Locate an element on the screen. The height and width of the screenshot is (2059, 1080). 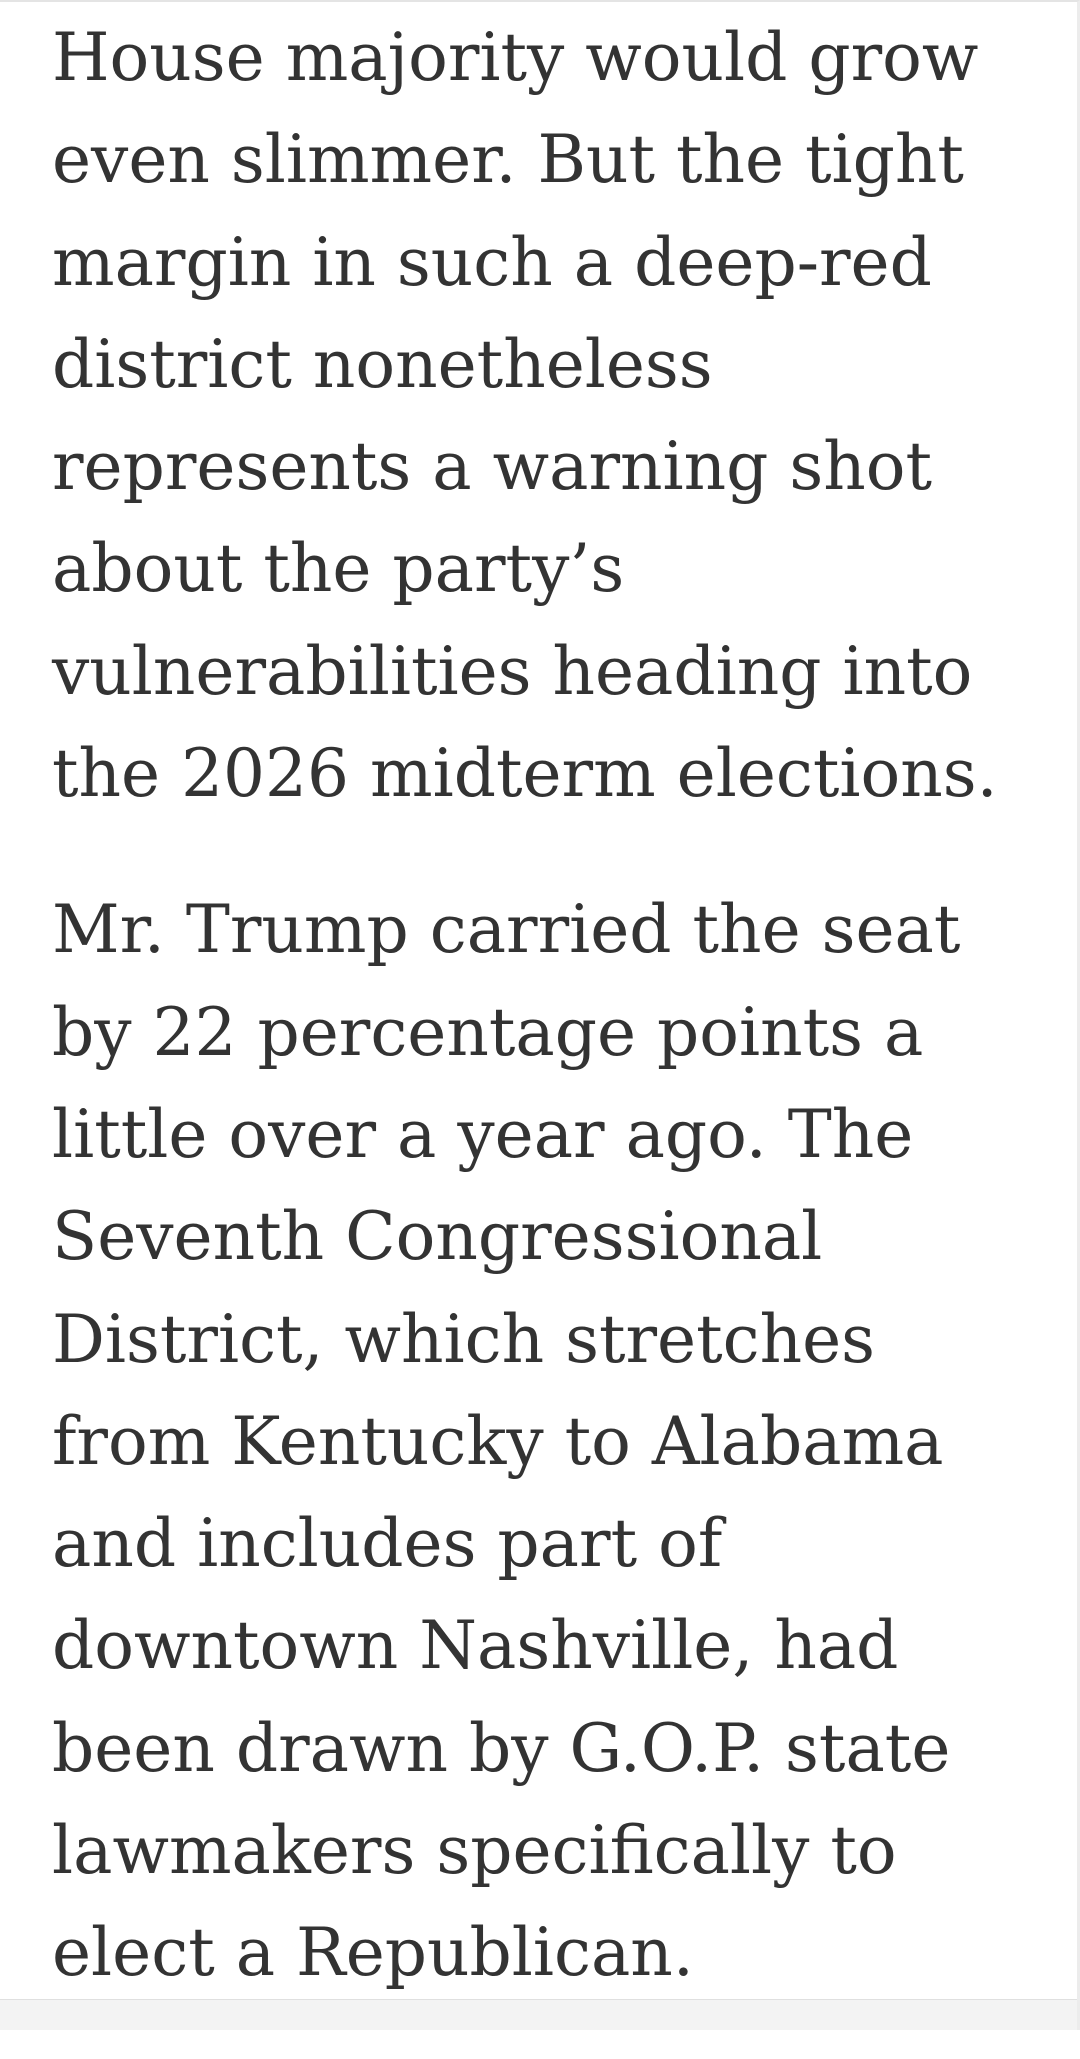
text-line: and includes part of is located at coordinates (387, 1544).